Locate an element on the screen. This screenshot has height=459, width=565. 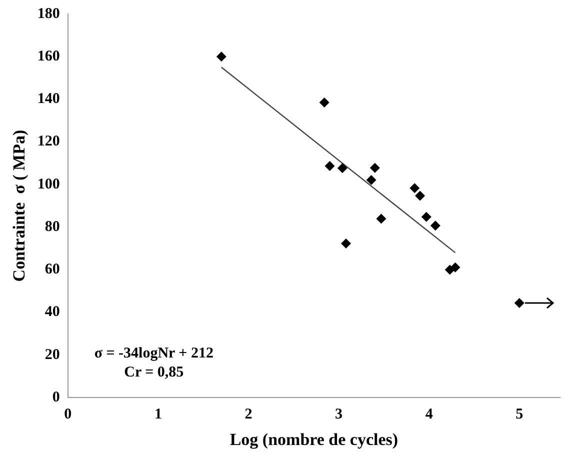
y-tick-label: 60 is located at coordinates (52, 270).